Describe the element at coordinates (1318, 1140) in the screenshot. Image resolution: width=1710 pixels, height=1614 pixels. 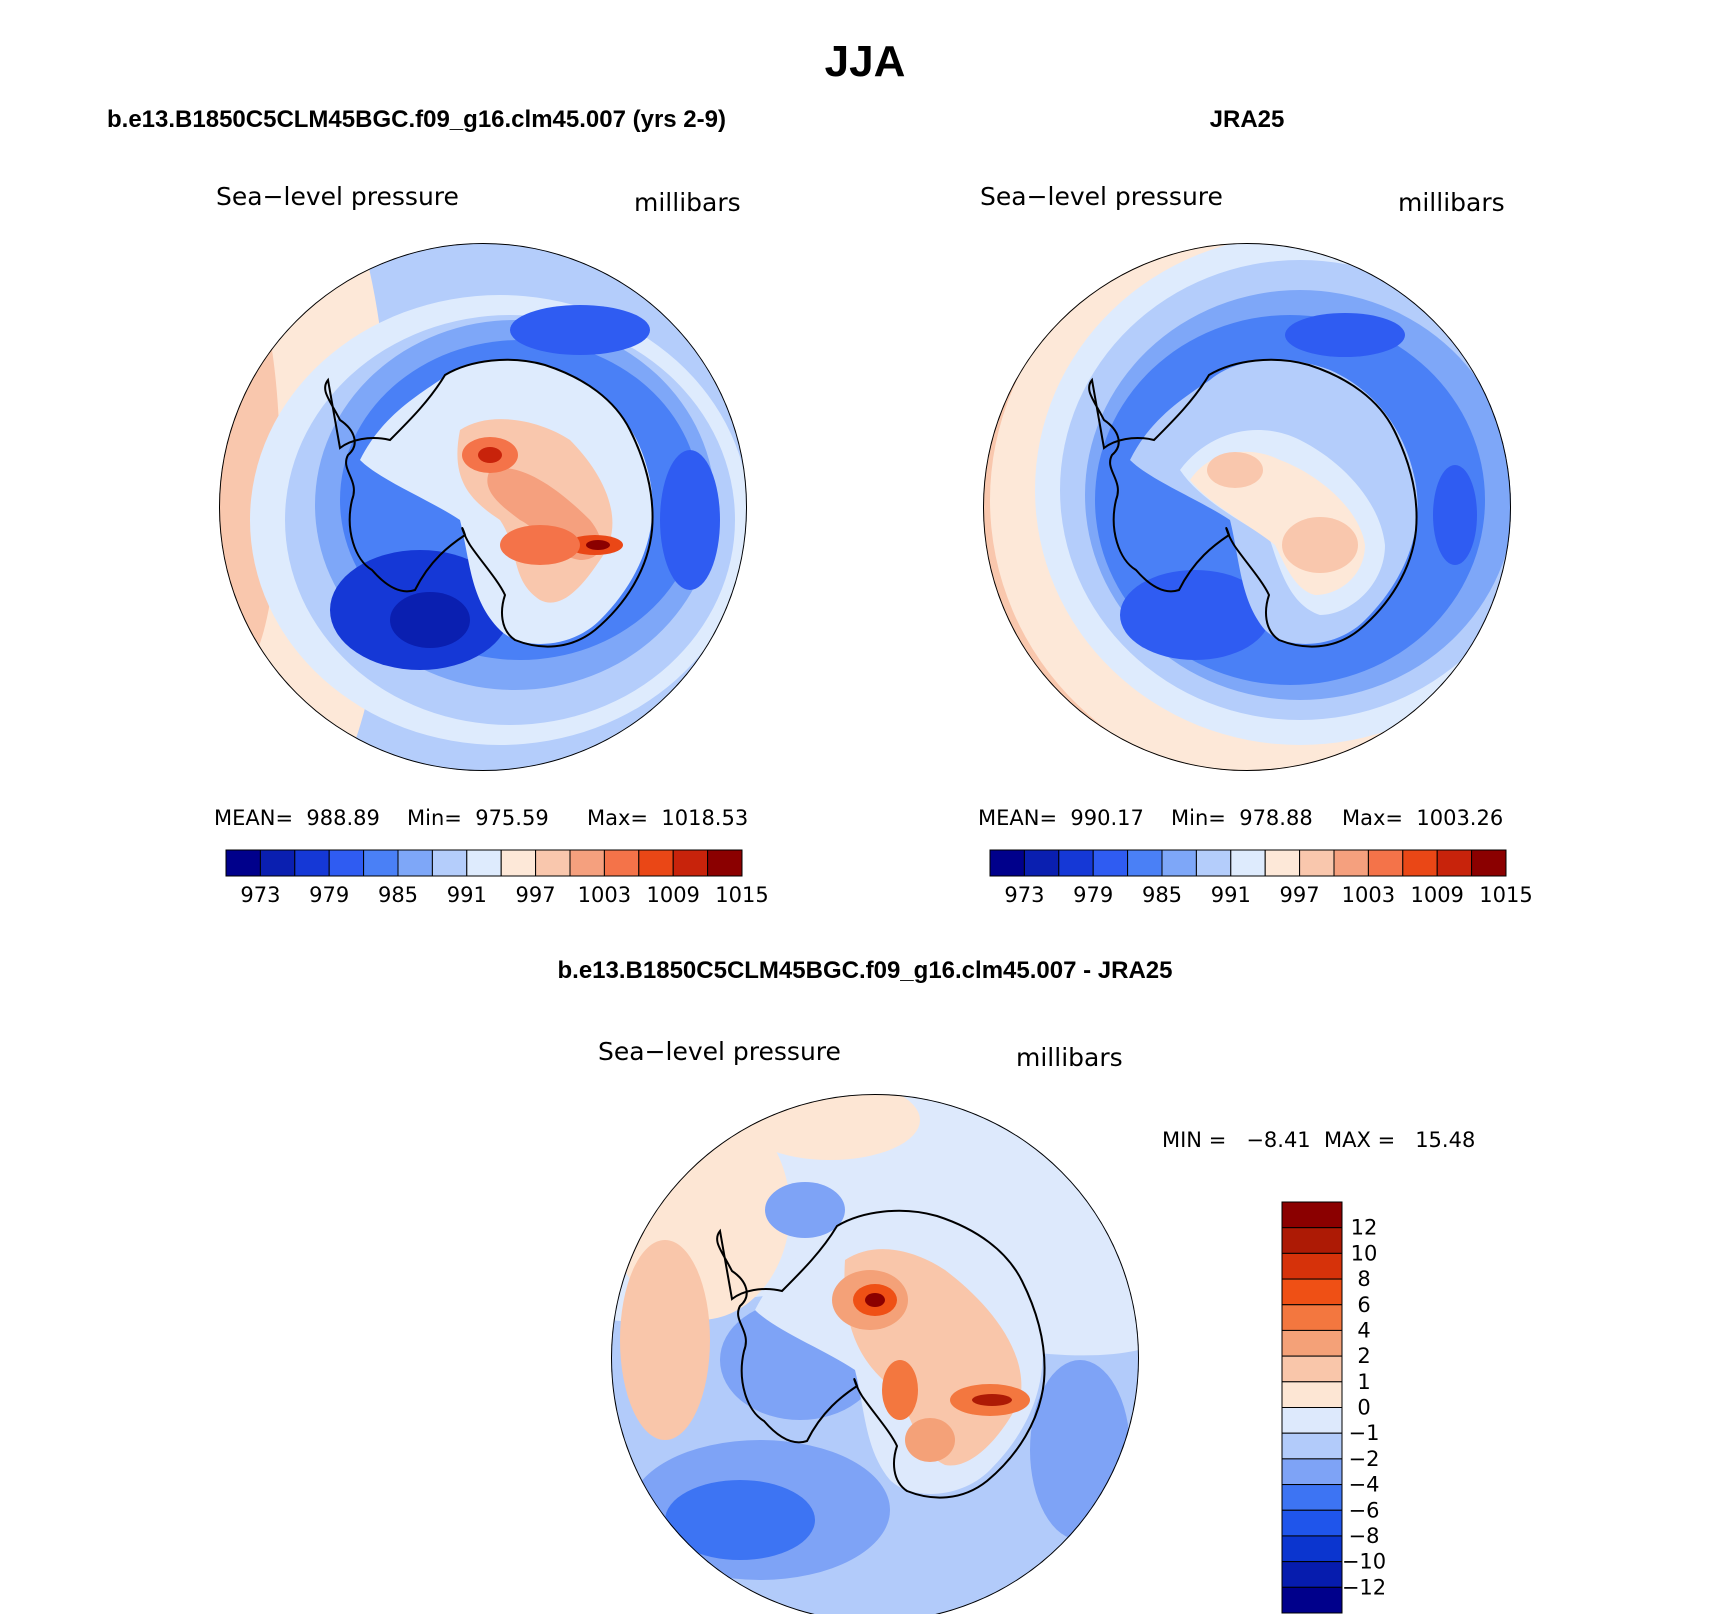
I see `panel-diff-minmax: MIN = −8.41 MAX = 15.48` at that location.